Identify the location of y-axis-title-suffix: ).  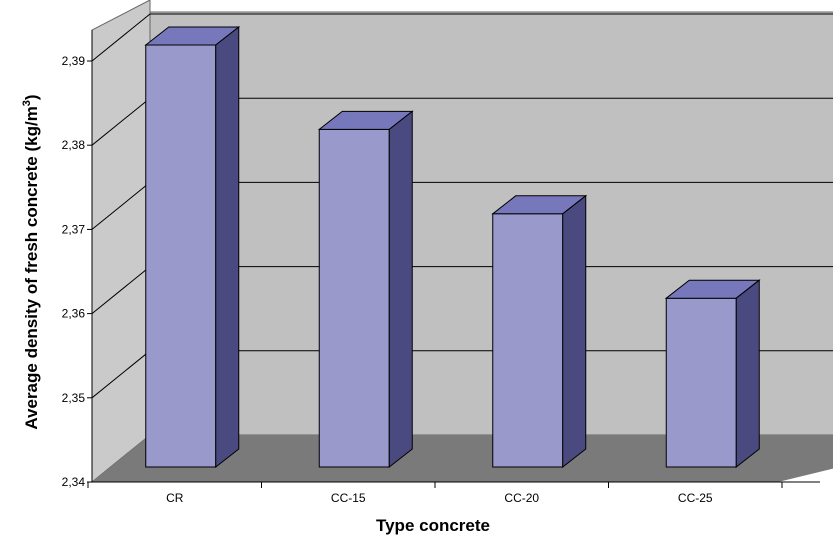
(31, 97).